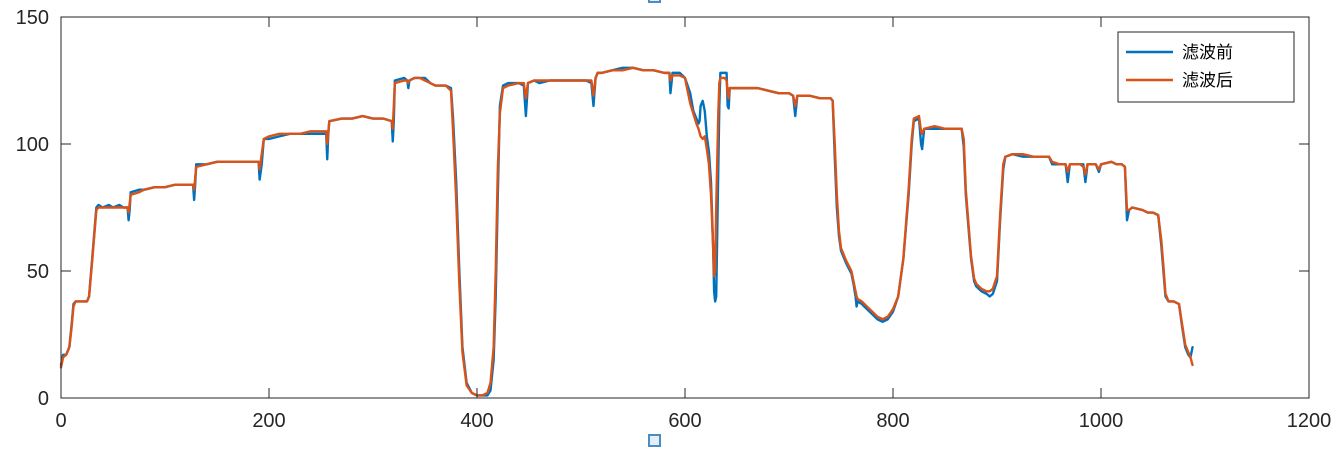 This screenshot has width=1344, height=451. I want to click on selection-handle-bottom, so click(654, 440).